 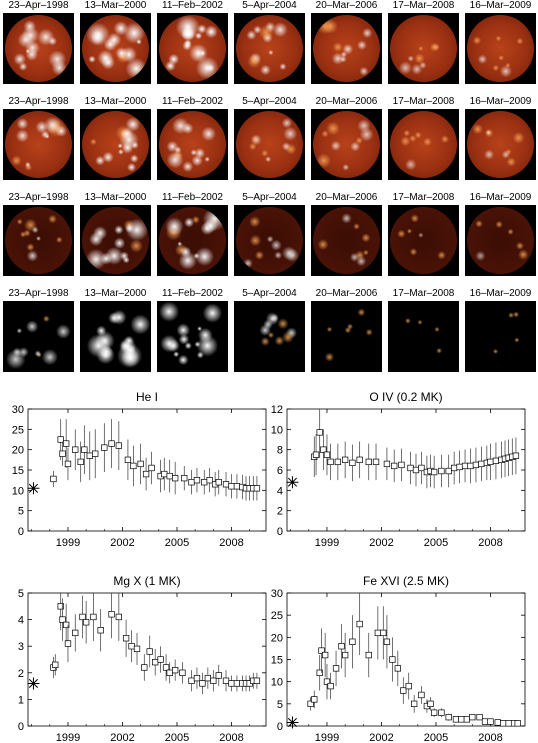 What do you see at coordinates (277, 638) in the screenshot?
I see `y-tick-label: 20` at bounding box center [277, 638].